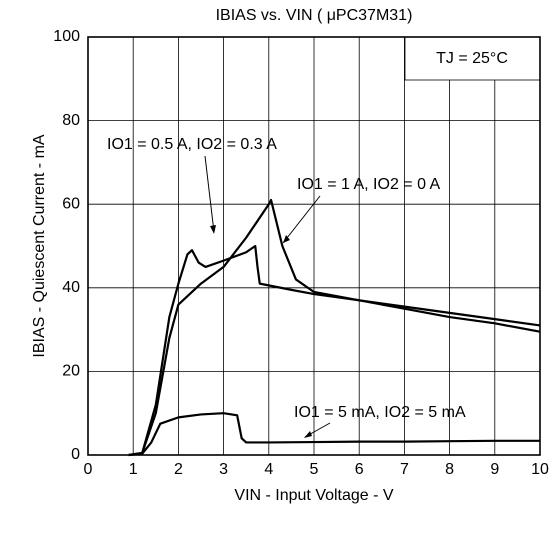  I want to click on series-label: IO1 = 1 A, IO2 = 0 A, so click(369, 184).